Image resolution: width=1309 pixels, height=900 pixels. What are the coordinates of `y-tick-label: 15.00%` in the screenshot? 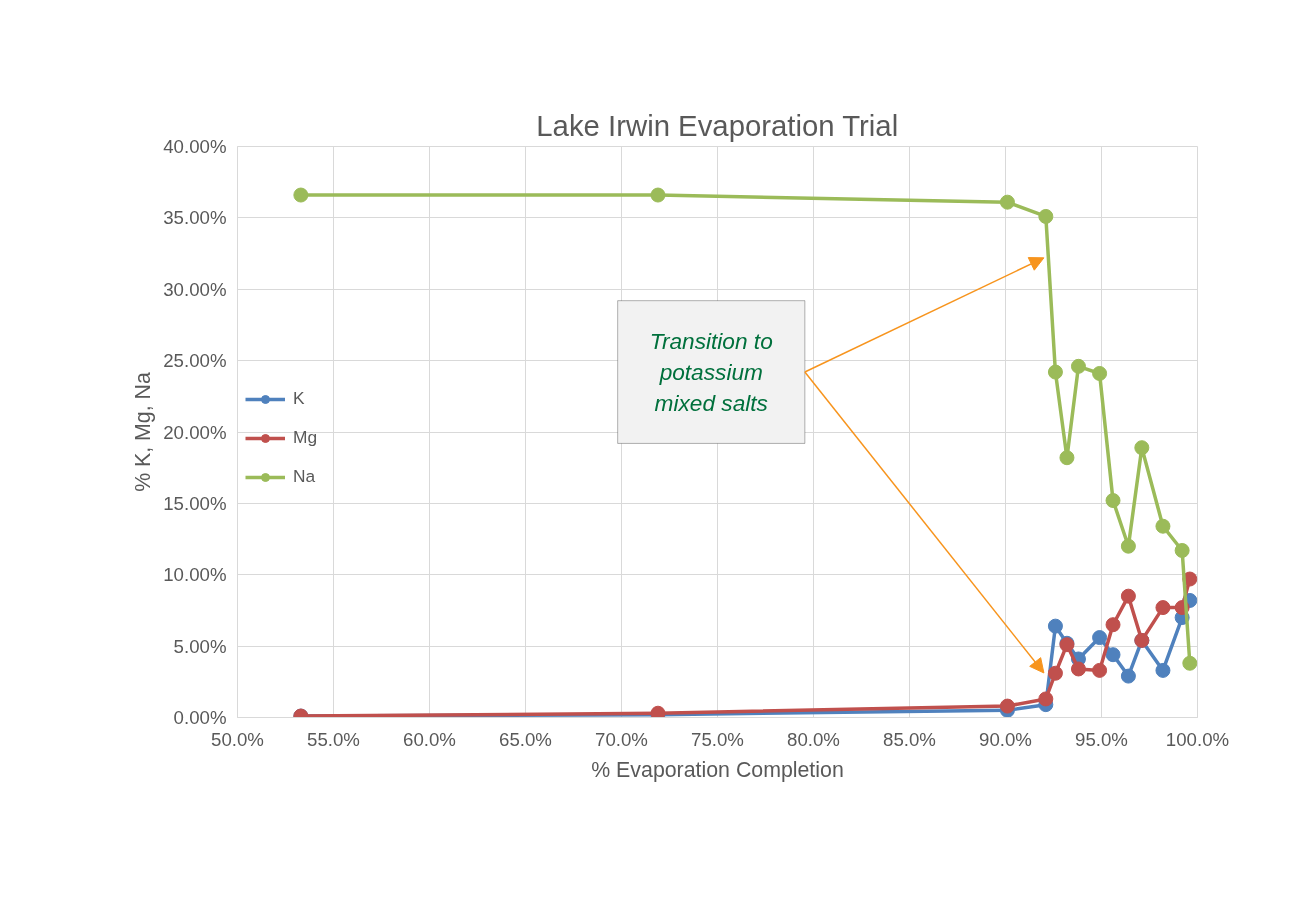 It's located at (195, 503).